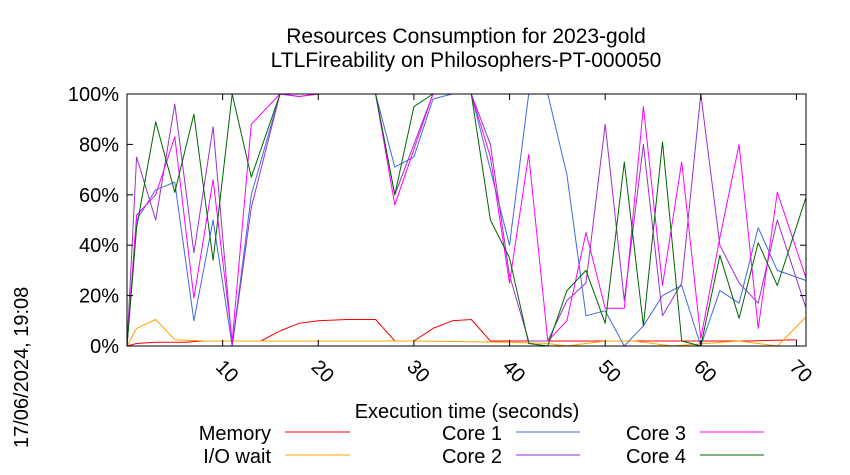 This screenshot has height=475, width=850. I want to click on legend-label-i-o-wait: I/O wait, so click(237, 457).